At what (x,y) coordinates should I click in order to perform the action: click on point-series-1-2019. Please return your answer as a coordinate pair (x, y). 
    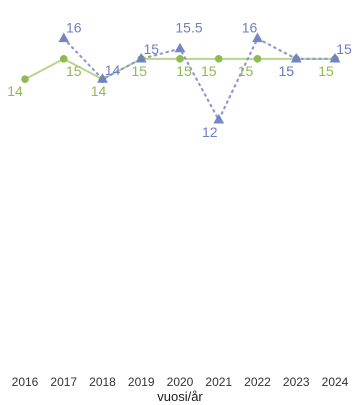
    Looking at the image, I should click on (141, 57).